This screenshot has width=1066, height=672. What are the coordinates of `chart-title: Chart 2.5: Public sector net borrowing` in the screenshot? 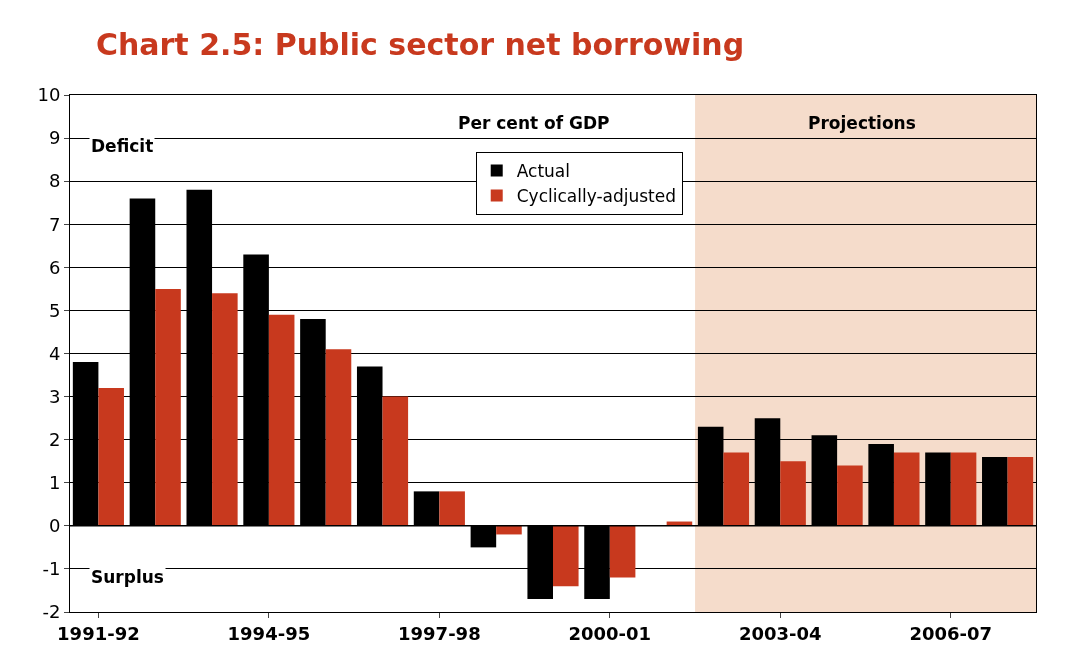 It's located at (420, 44).